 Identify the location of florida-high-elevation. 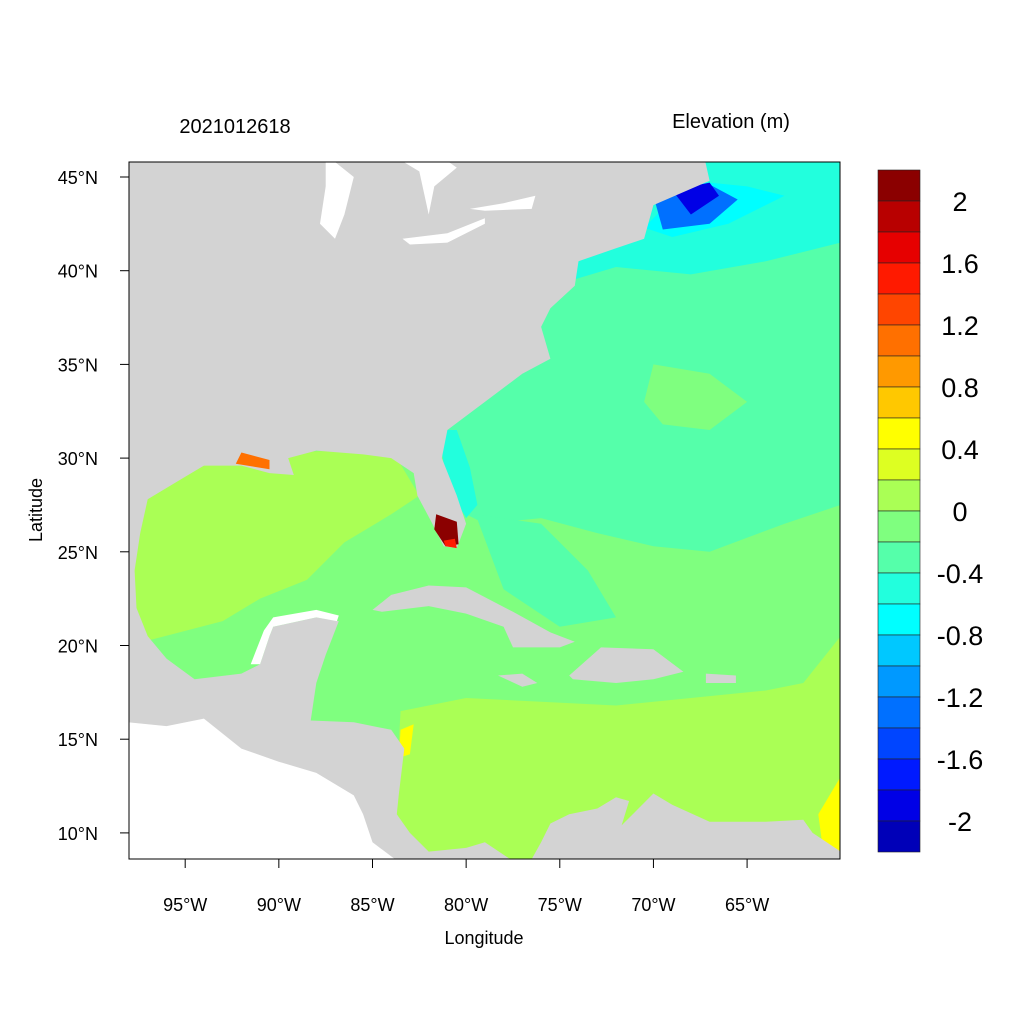
(446, 530).